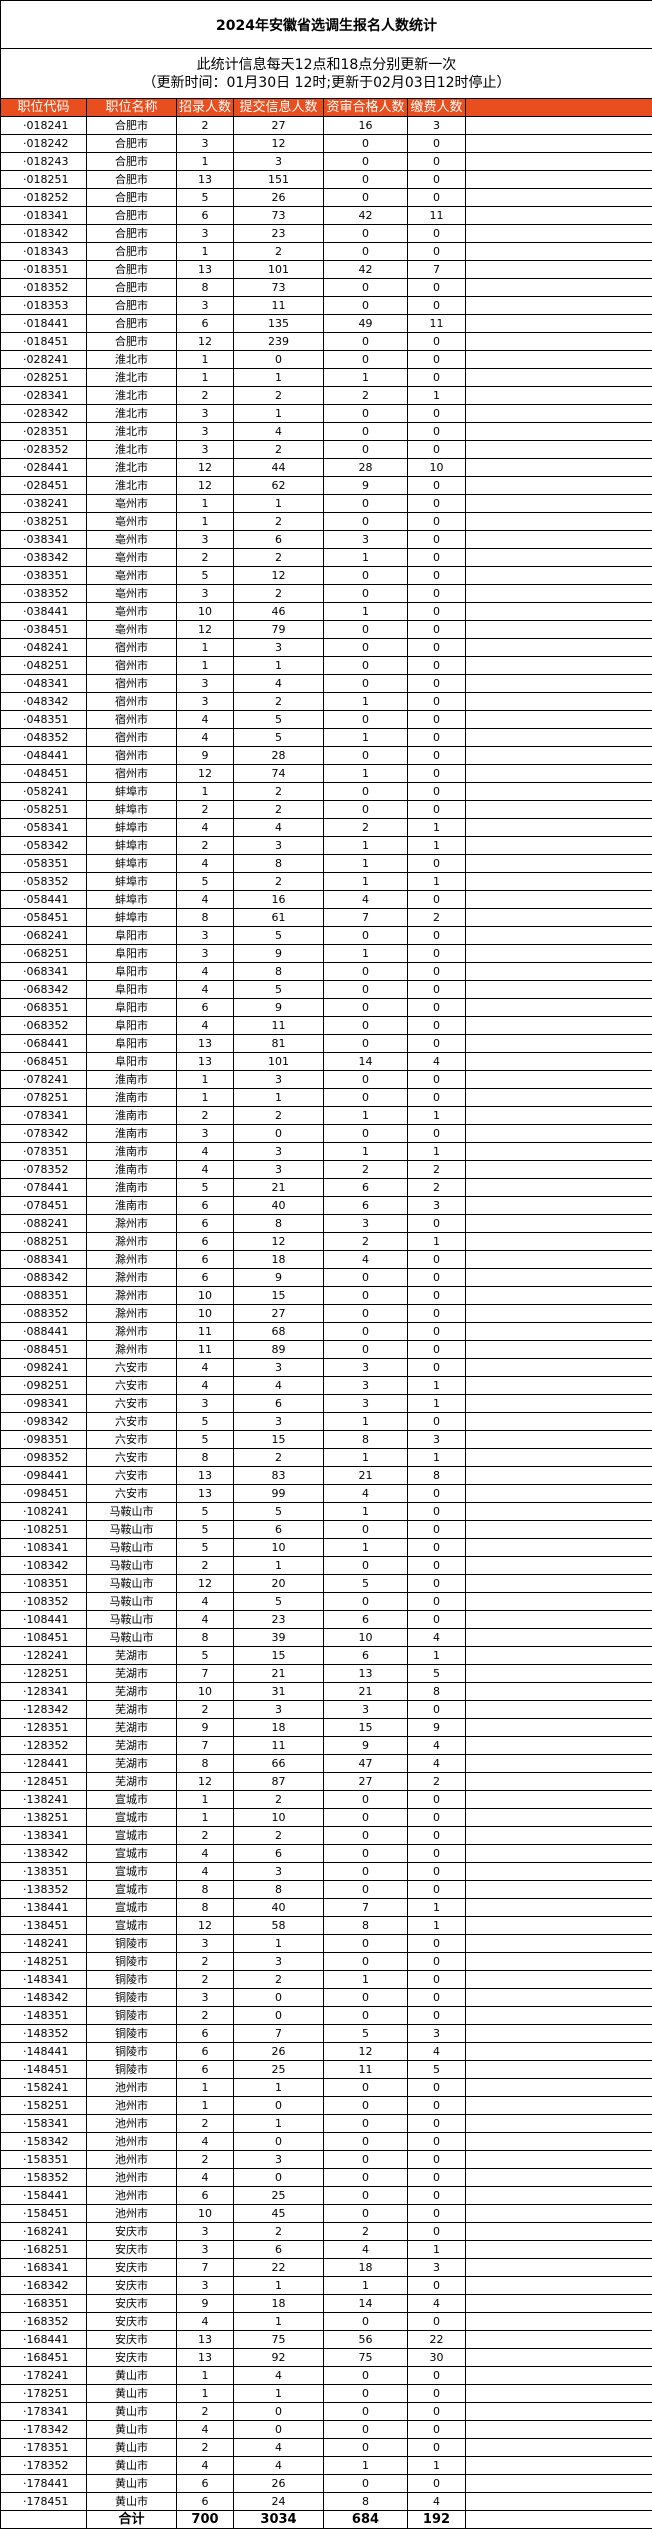 The image size is (652, 2529). I want to click on paid-count-cell: 11, so click(437, 323).